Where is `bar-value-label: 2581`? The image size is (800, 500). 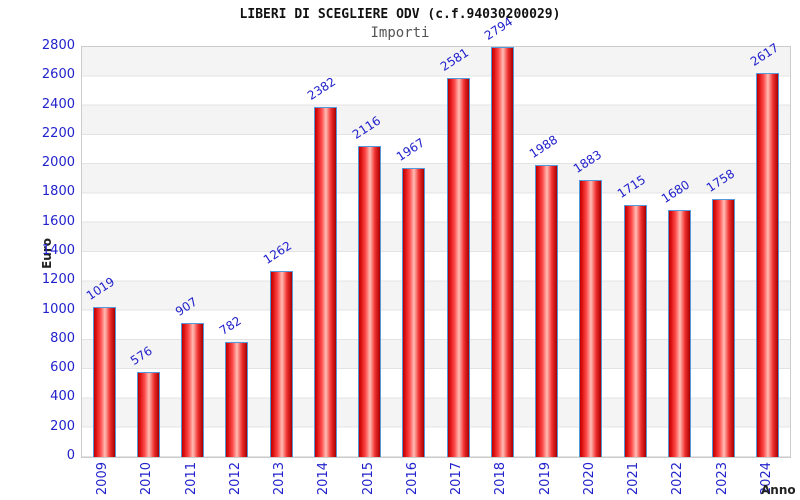 bar-value-label: 2581 is located at coordinates (455, 59).